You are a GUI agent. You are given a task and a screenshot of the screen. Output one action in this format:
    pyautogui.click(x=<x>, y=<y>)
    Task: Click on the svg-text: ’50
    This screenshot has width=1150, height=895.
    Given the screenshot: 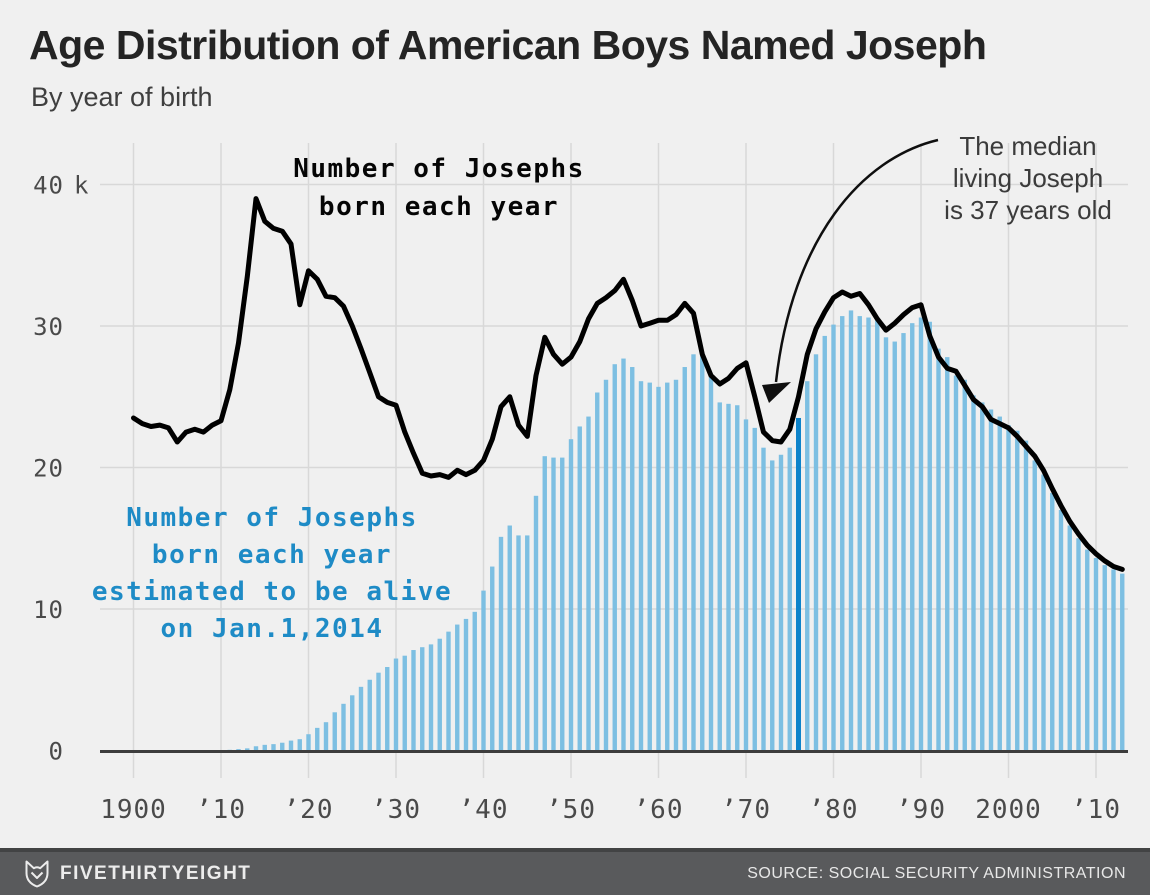 What is the action you would take?
    pyautogui.click(x=571, y=810)
    